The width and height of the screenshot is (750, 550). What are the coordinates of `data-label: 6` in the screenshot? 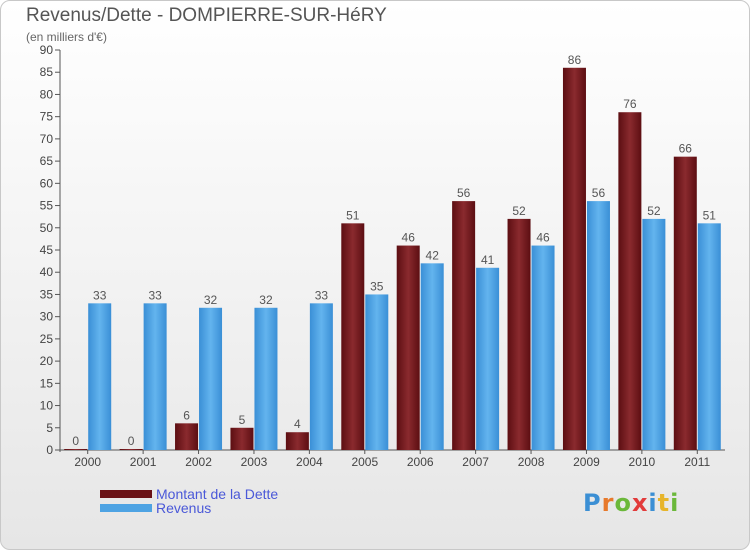 It's located at (186, 415).